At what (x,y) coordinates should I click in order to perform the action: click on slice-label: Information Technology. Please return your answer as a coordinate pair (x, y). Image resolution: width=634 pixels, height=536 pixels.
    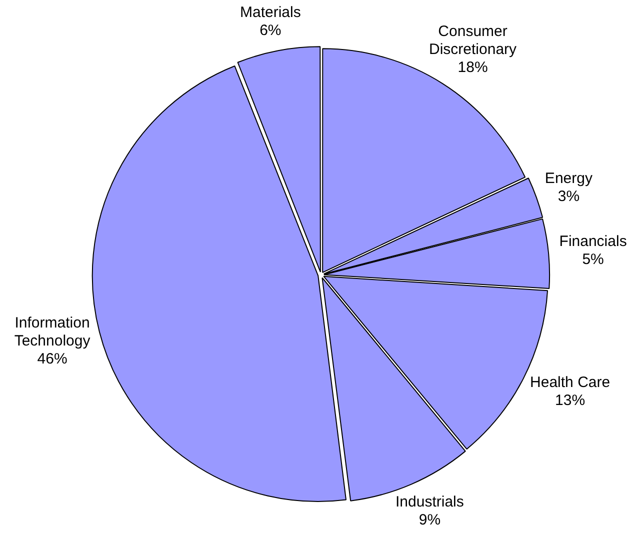
    Looking at the image, I should click on (52, 332).